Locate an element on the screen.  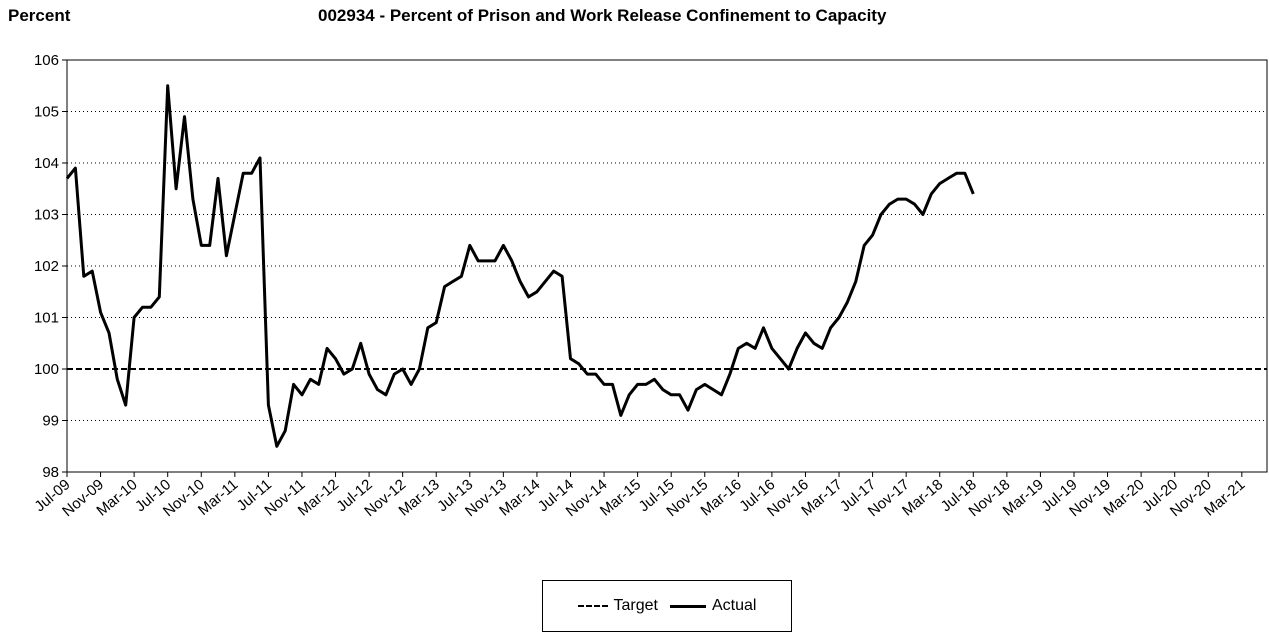
y-axis-title: Percent is located at coordinates (39, 15).